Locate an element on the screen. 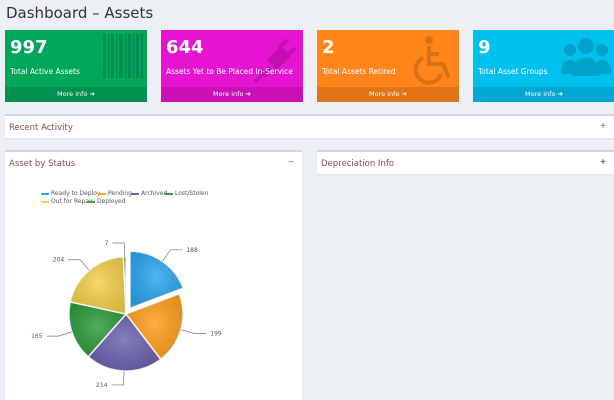  stat-box-total-assets-retired: 2 Total Assets Retired More info ➔ is located at coordinates (388, 66).